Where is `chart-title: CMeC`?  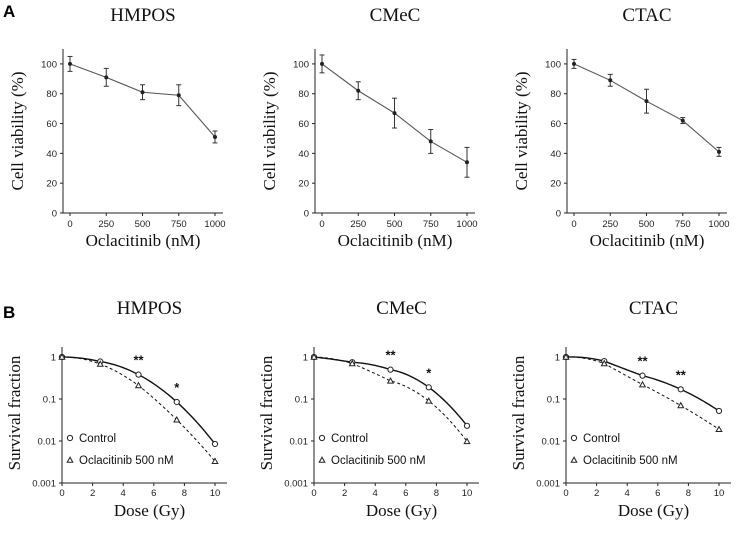 chart-title: CMeC is located at coordinates (401, 308).